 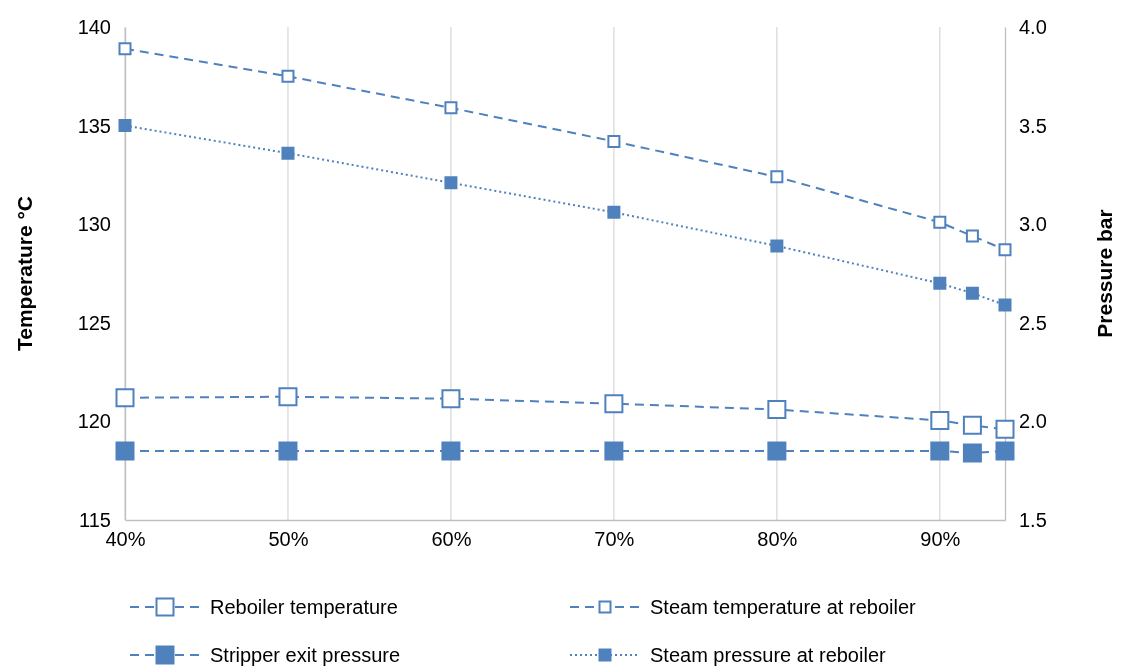 What do you see at coordinates (1033, 519) in the screenshot?
I see `y2-tick-label: 1.5` at bounding box center [1033, 519].